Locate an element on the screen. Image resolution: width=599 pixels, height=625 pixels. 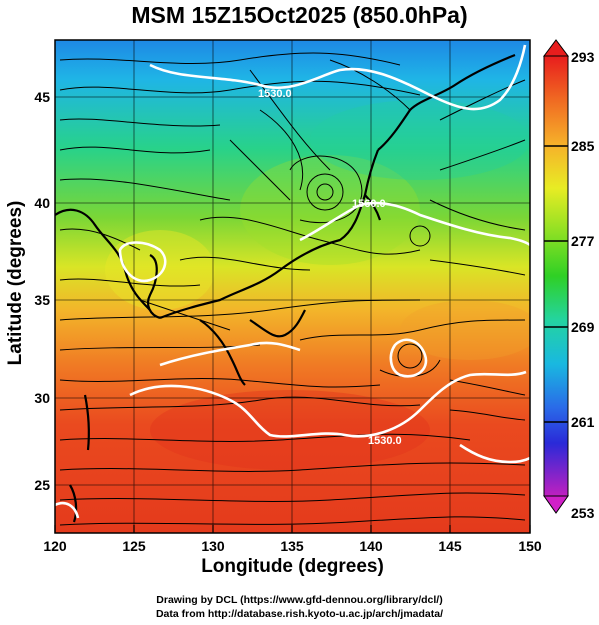
x-tick-label: 140 is located at coordinates (371, 546).